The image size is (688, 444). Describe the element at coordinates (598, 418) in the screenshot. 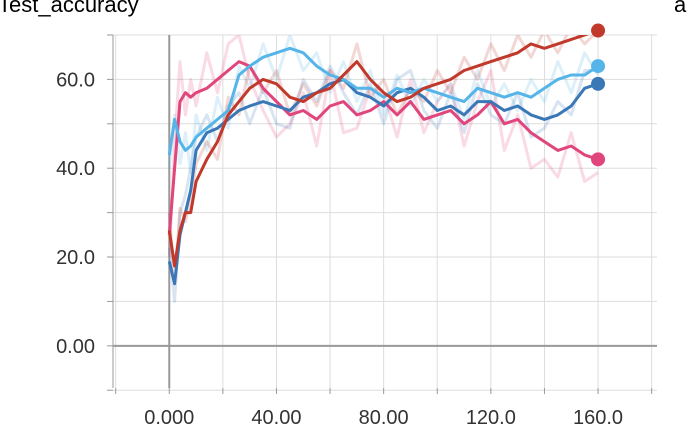

I see `x-tick-label: 160.0` at that location.